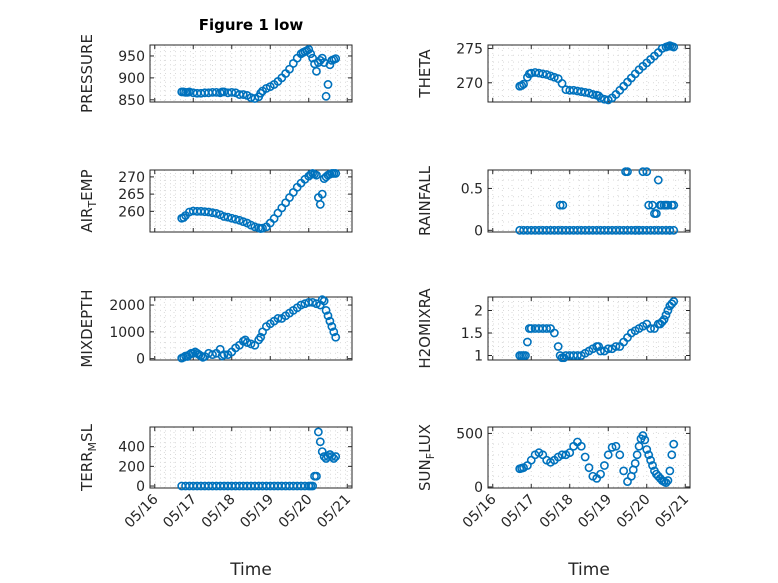 Image resolution: width=778 pixels, height=583 pixels. Describe the element at coordinates (251, 25) in the screenshot. I see `figure-title: Figure 1 low` at that location.